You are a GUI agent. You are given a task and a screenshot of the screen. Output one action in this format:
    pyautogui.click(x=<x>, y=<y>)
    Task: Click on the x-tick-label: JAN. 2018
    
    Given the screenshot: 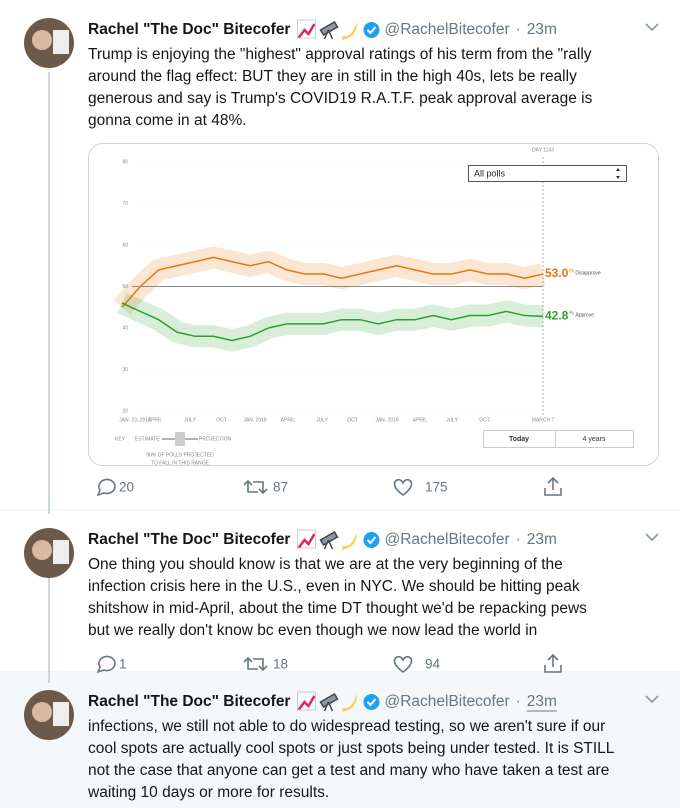 What is the action you would take?
    pyautogui.click(x=255, y=420)
    